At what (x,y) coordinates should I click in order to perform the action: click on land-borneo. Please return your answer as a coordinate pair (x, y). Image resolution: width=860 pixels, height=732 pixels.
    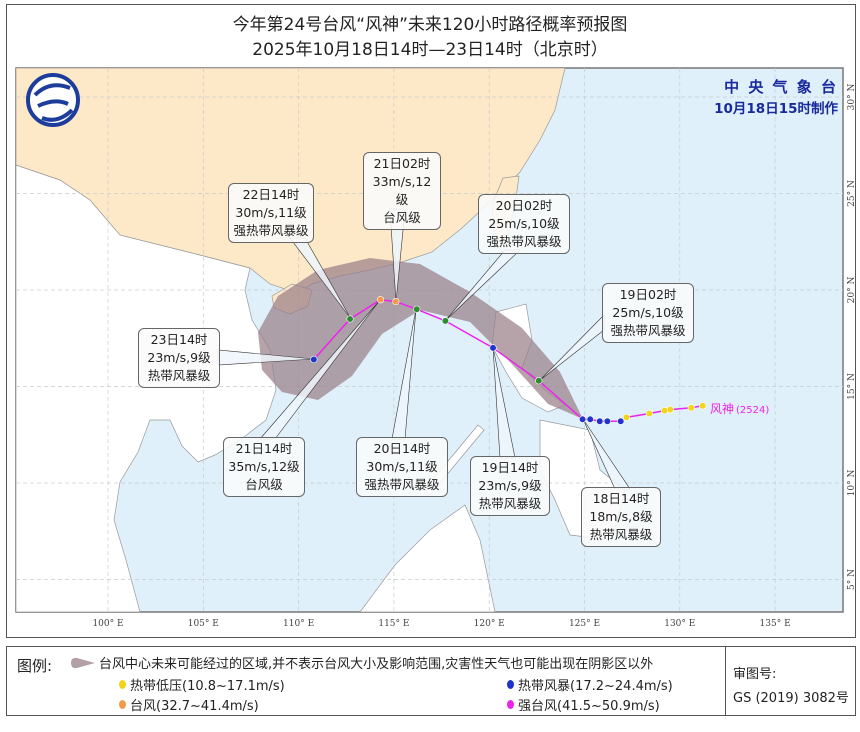
    Looking at the image, I should click on (427, 558).